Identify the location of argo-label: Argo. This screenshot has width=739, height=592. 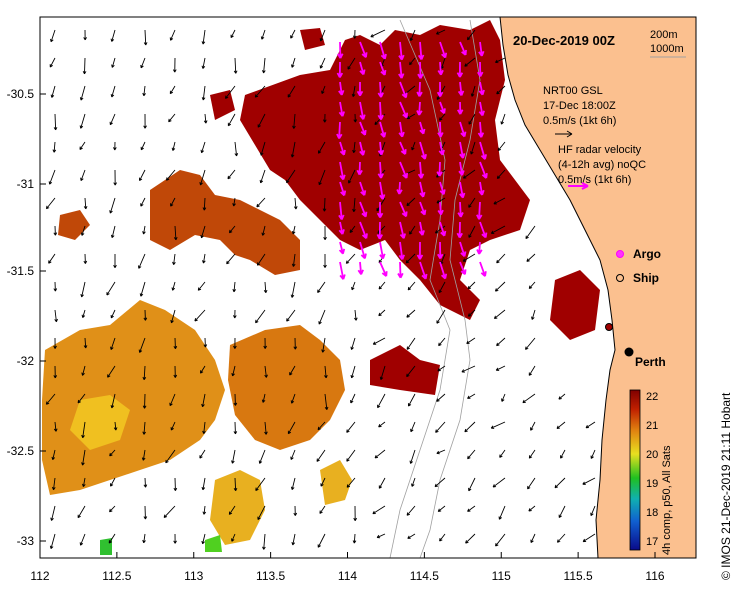
(647, 254).